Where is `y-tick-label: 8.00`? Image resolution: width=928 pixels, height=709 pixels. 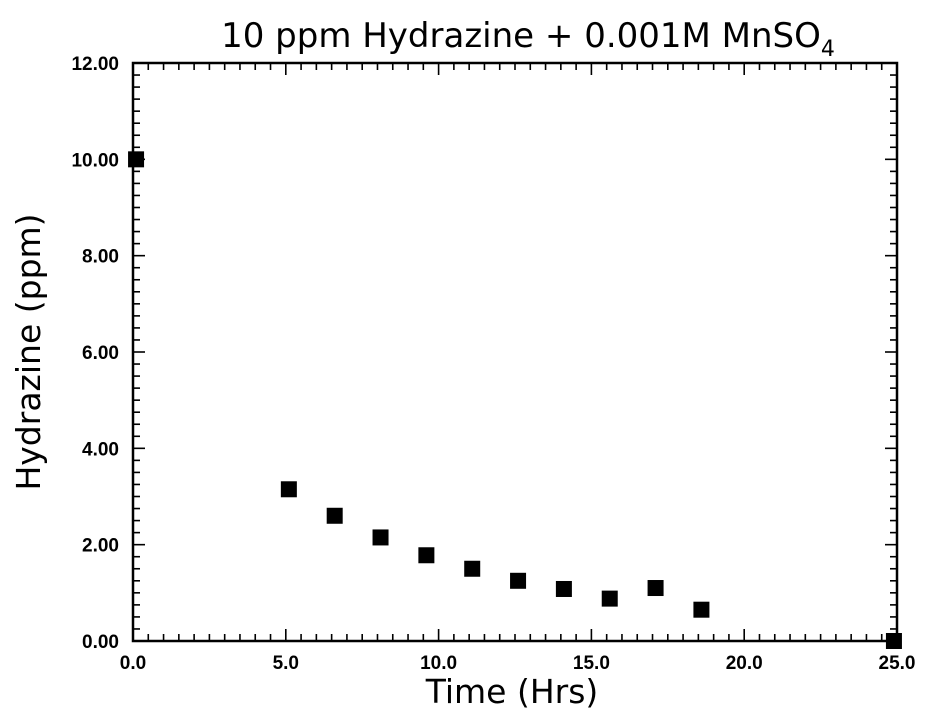 y-tick-label: 8.00 is located at coordinates (100, 257).